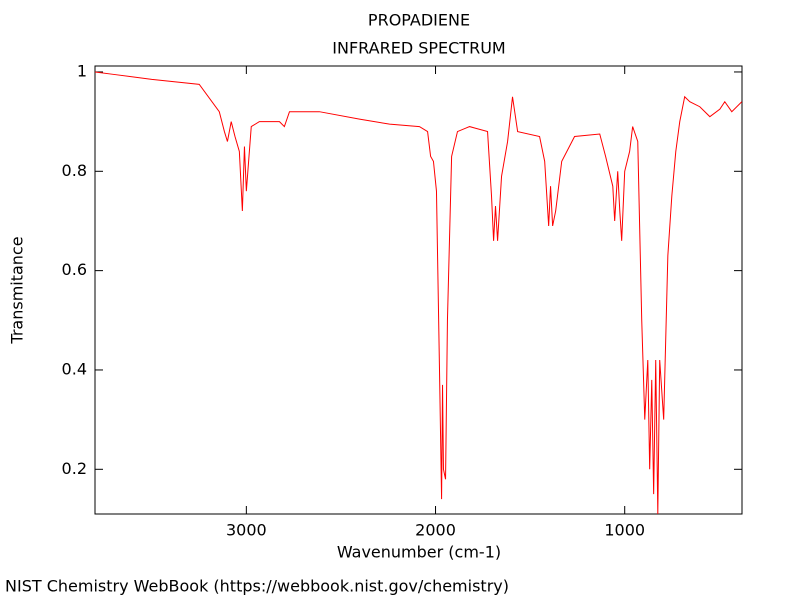 The width and height of the screenshot is (800, 604). What do you see at coordinates (82, 70) in the screenshot?
I see `y-tick-label: 1` at bounding box center [82, 70].